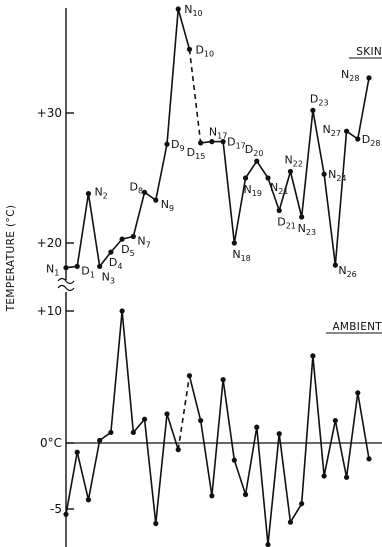  I want to click on skin-point-label: D1, so click(88, 271).